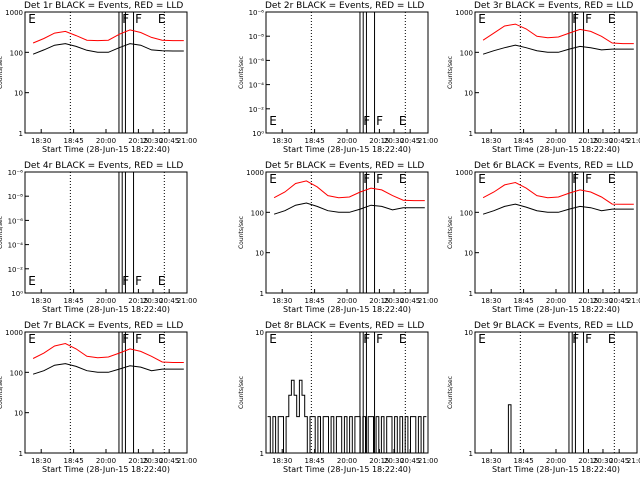 This screenshot has width=640, height=480. What do you see at coordinates (103, 326) in the screenshot?
I see `panel-title: Det 7r BLACK = Events, RED = LLD` at bounding box center [103, 326].